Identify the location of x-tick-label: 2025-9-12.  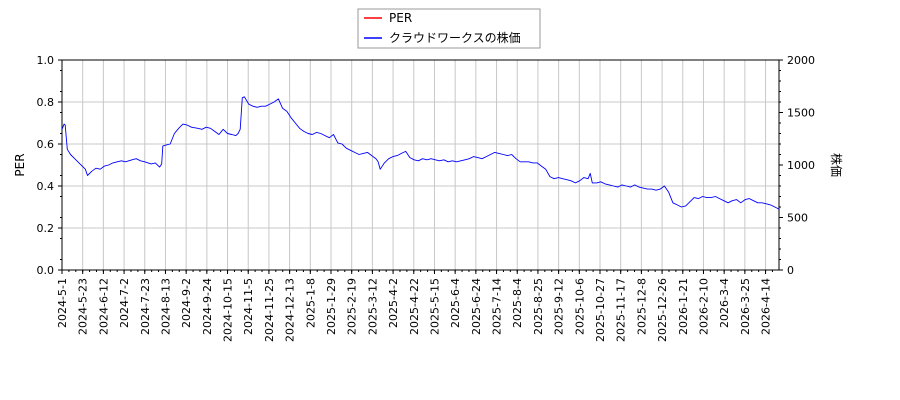
(559, 306).